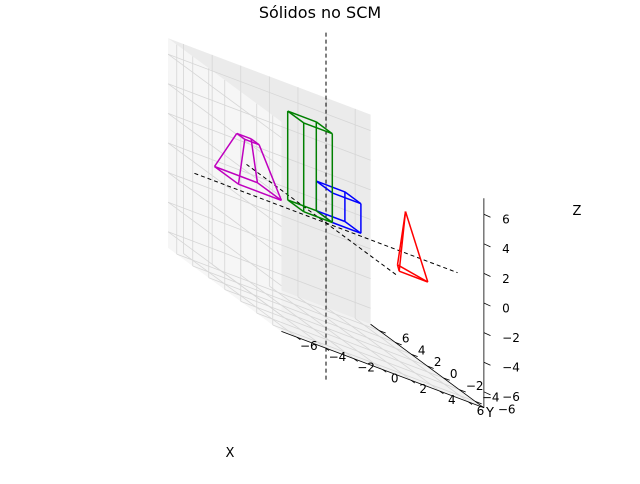 The image size is (640, 484). Describe the element at coordinates (506, 308) in the screenshot. I see `z-tick-label: 0` at that location.